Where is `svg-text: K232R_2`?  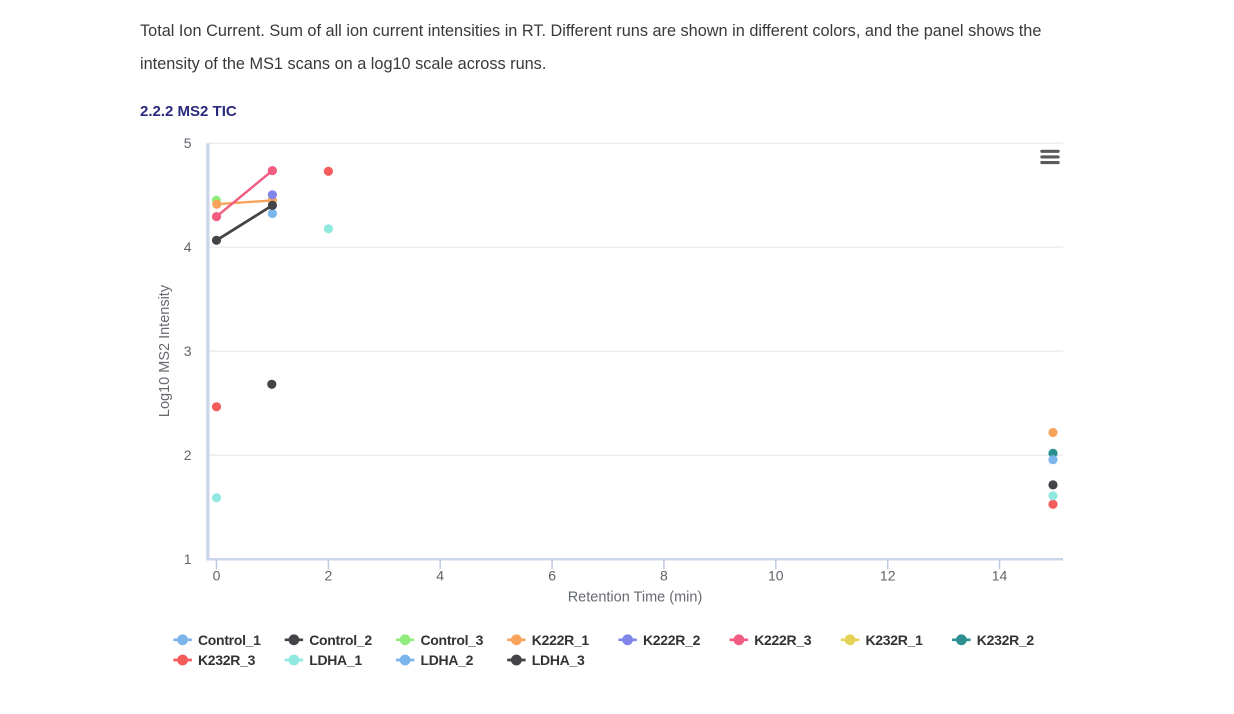 svg-text: K232R_2 is located at coordinates (1006, 640).